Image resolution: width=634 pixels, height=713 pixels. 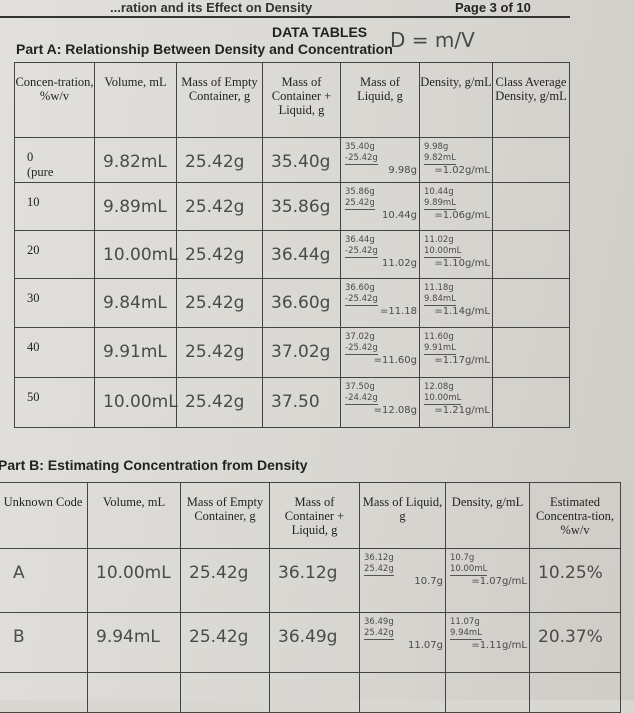 I want to click on calc-line: =1.06g/mL, so click(x=462, y=215).